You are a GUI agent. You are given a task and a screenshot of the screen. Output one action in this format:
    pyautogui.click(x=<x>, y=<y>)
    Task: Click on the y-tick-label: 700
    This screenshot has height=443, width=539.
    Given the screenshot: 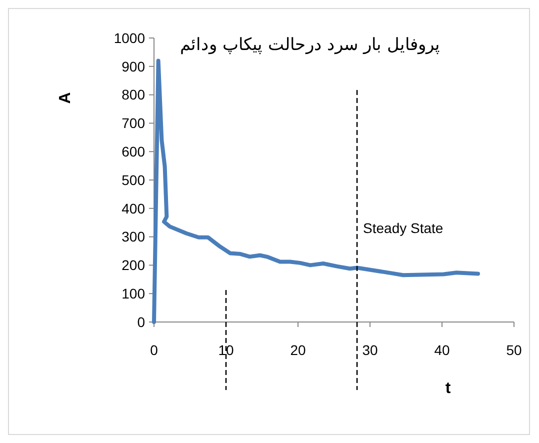 What is the action you would take?
    pyautogui.click(x=134, y=123)
    